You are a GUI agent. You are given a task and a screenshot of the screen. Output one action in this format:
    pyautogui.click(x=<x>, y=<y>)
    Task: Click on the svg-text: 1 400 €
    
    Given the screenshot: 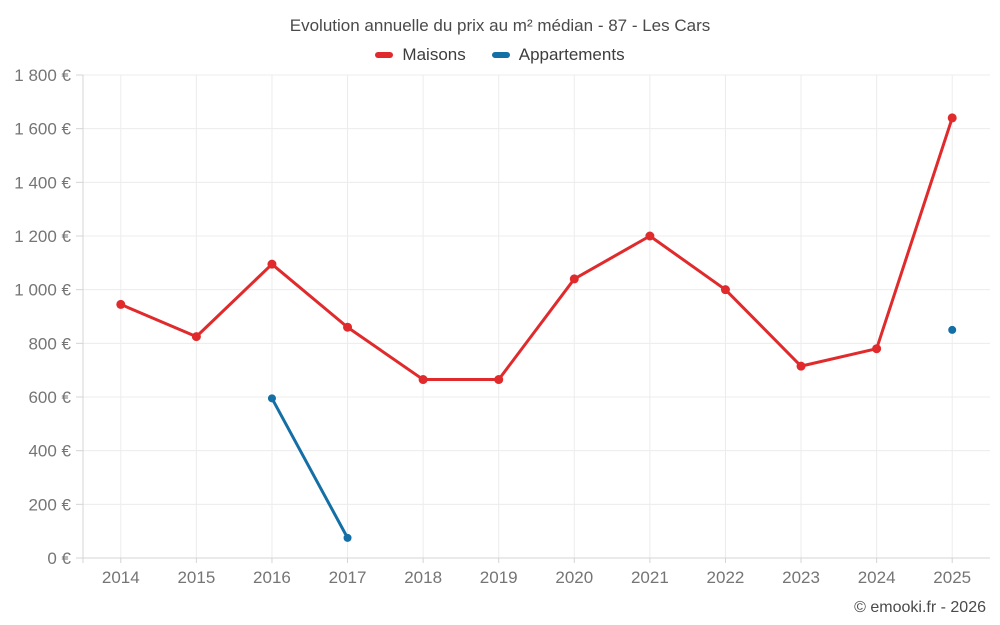 What is the action you would take?
    pyautogui.click(x=42, y=182)
    